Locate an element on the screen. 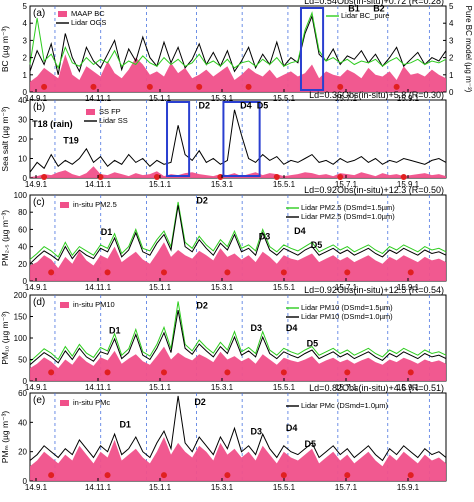 This screenshot has height=502, width=474. annotation-label: T19 is located at coordinates (71, 141).